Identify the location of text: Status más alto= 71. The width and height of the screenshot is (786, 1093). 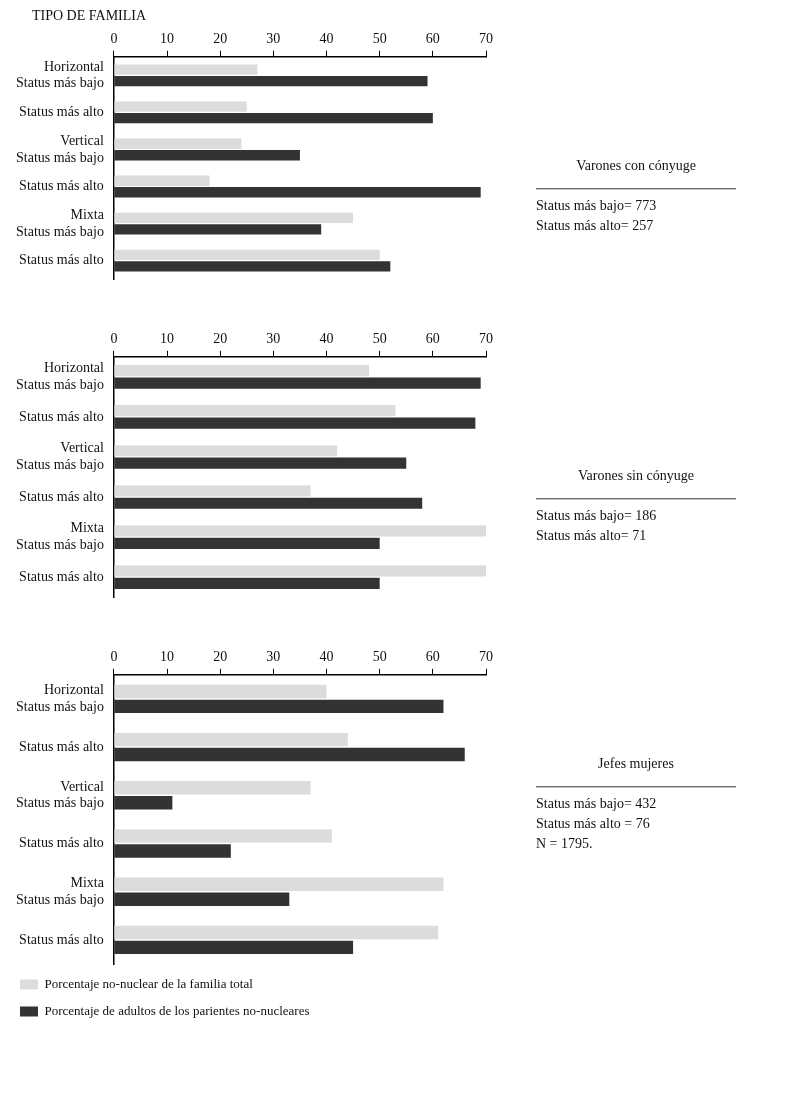
(591, 536).